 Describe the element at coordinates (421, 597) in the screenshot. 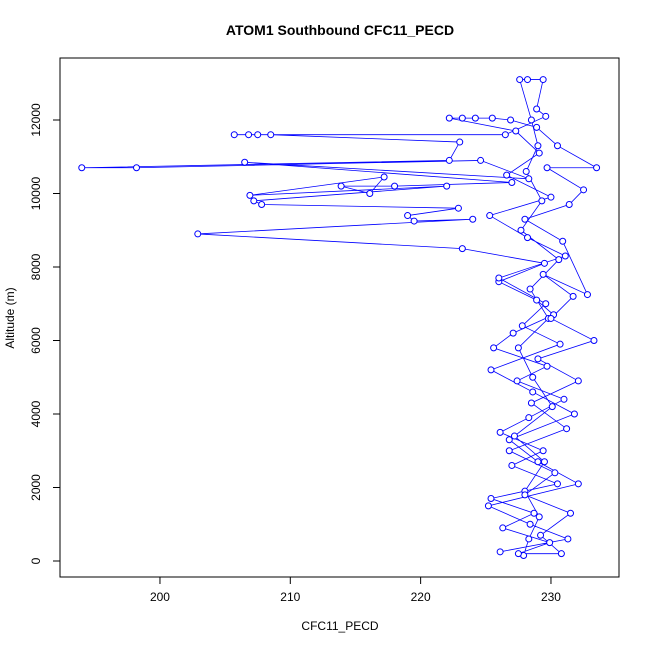

I see `x-tick-label: 220` at that location.